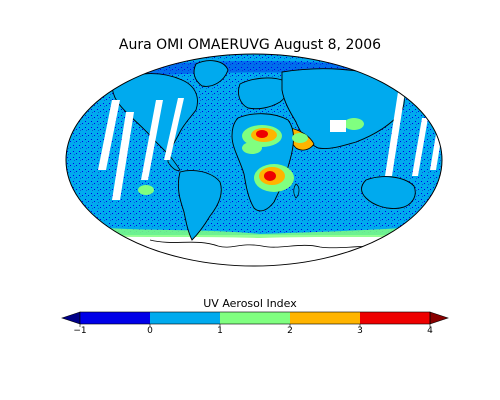 The width and height of the screenshot is (500, 400). I want to click on aerosol-hotspots, so click(251, 156).